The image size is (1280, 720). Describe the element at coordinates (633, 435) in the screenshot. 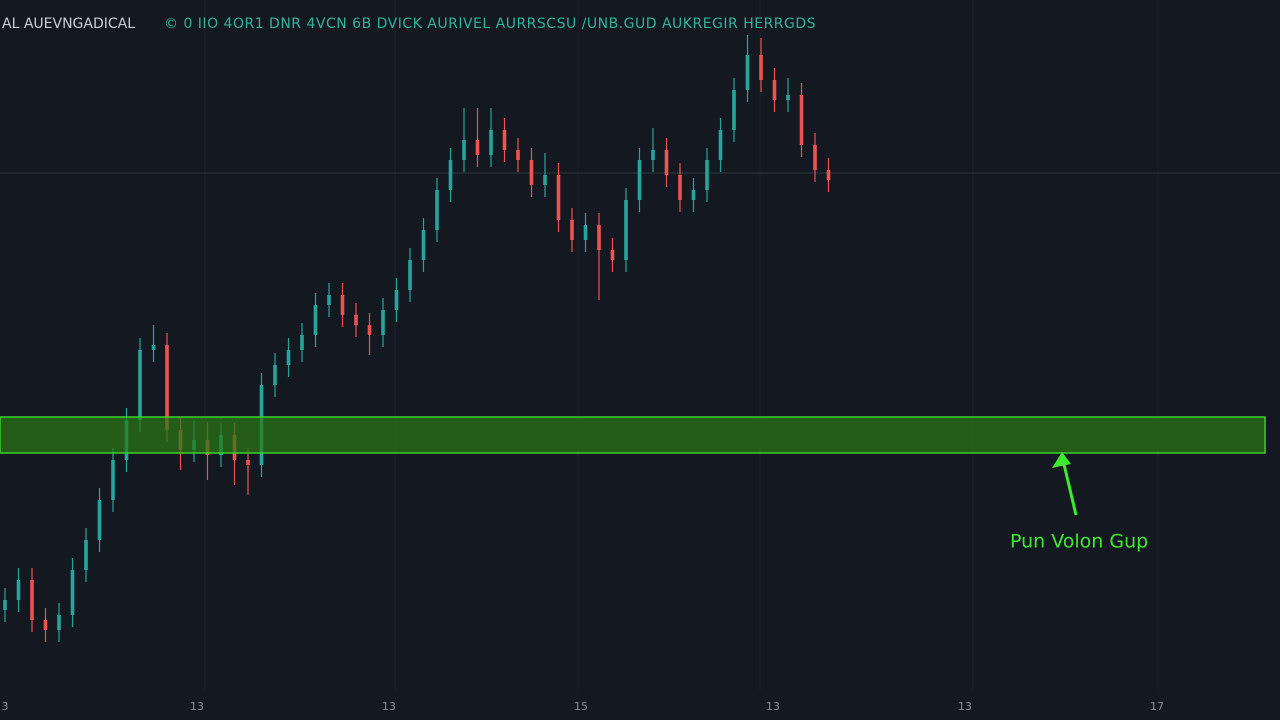

I see `support-zone` at that location.